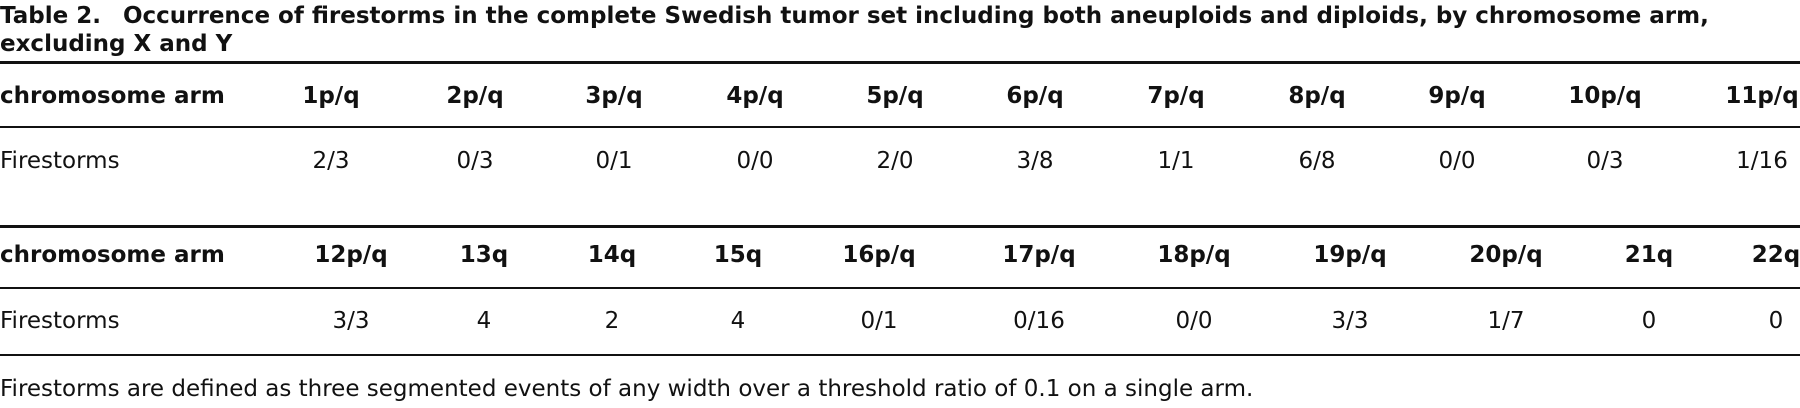 This screenshot has width=1800, height=408. Describe the element at coordinates (1506, 255) in the screenshot. I see `header-cell: 20p/q` at that location.